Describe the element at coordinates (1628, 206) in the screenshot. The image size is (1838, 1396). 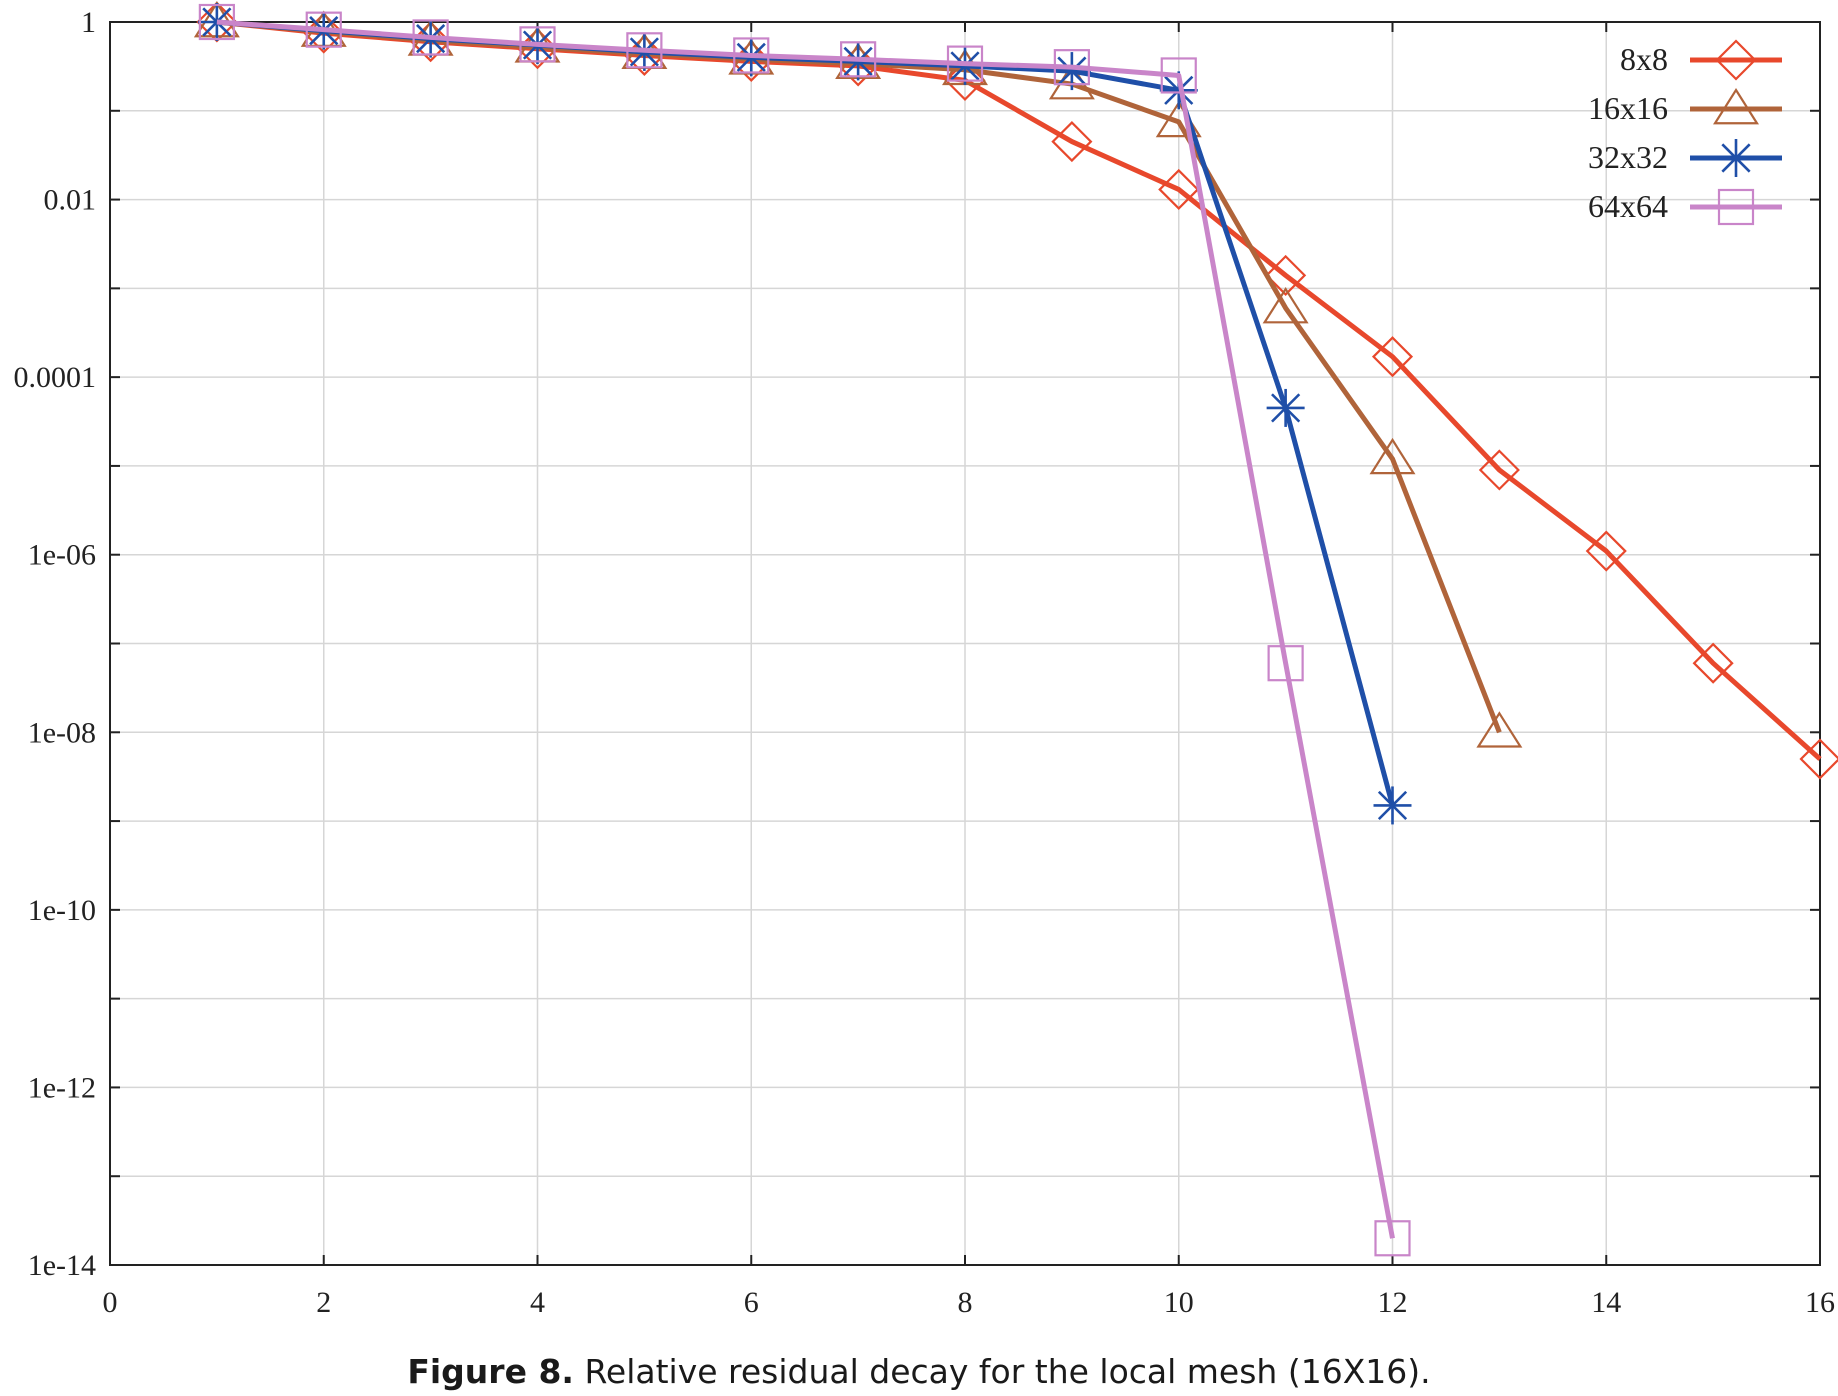
I see `legend-label-64x64: 64x64` at that location.